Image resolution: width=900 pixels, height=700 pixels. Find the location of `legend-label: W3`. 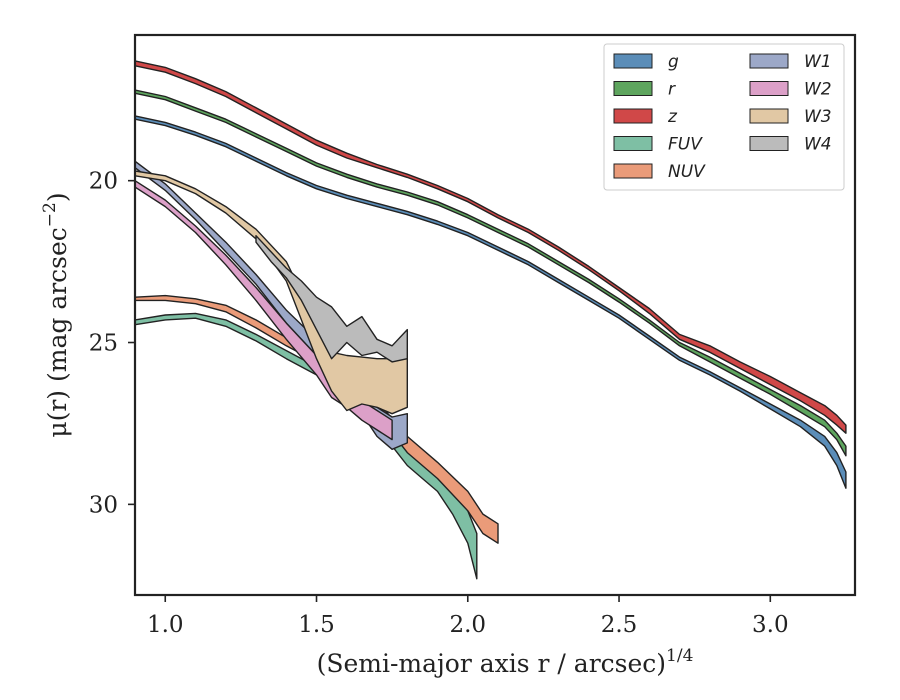

legend-label: W3 is located at coordinates (818, 117).